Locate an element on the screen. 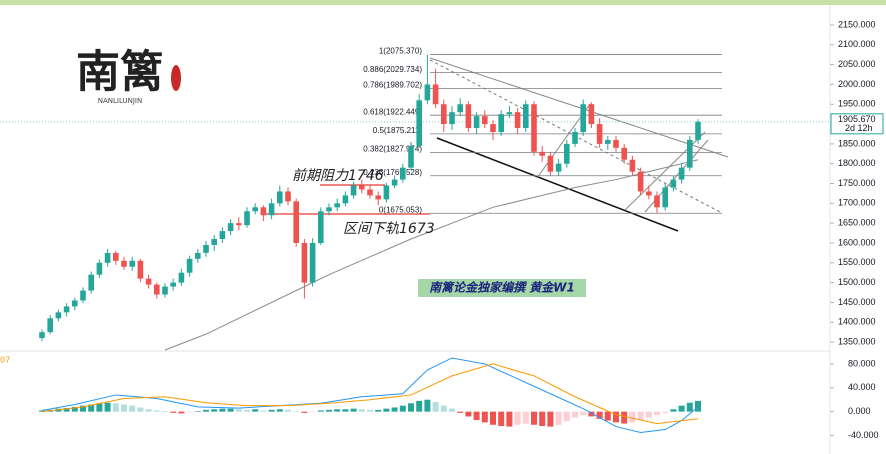 The height and width of the screenshot is (454, 886). y-tick-label: 0.000 is located at coordinates (859, 411).